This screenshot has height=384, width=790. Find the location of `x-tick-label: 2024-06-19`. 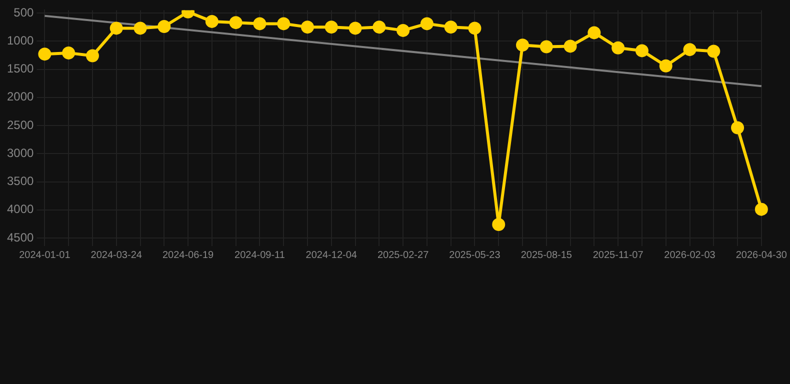

x-tick-label: 2024-06-19 is located at coordinates (188, 255).